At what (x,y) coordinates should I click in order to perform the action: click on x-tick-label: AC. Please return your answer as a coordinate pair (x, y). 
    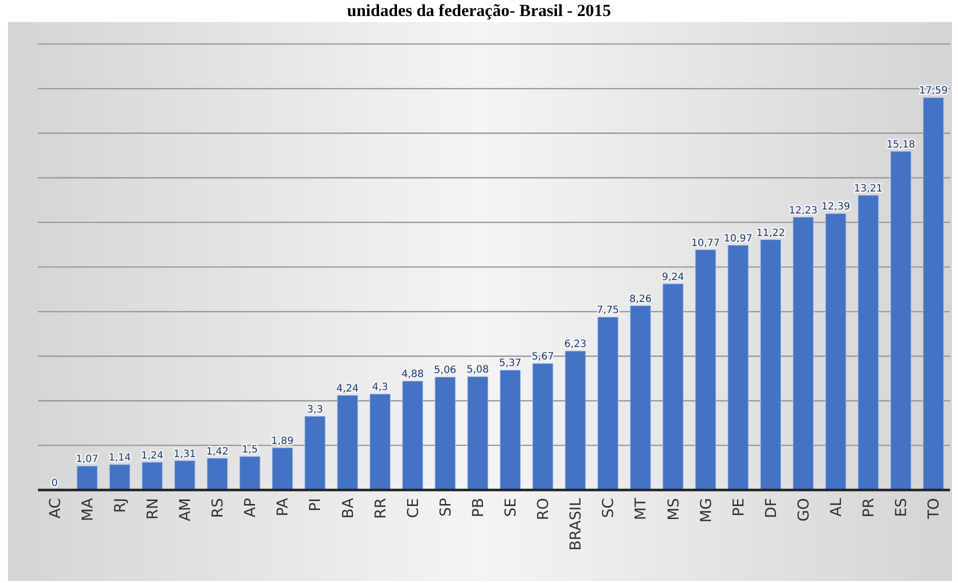
    Looking at the image, I should click on (55, 508).